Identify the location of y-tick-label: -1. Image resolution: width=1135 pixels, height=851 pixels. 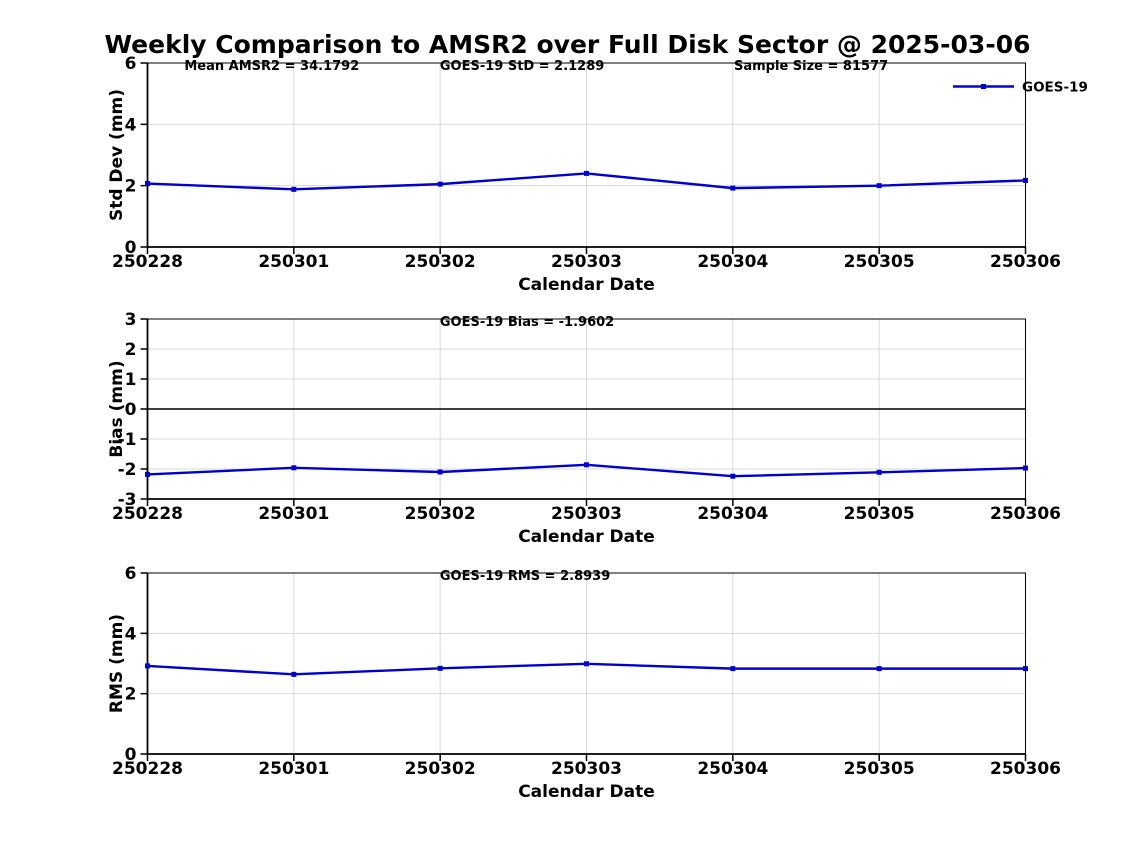
(127, 440).